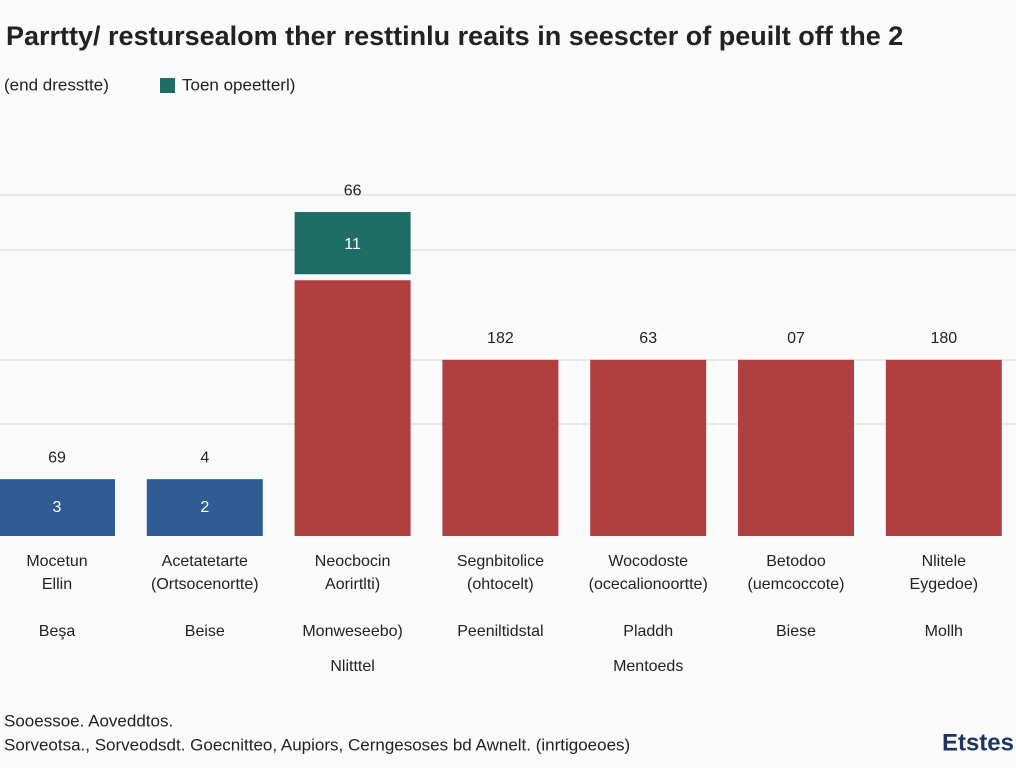 This screenshot has height=768, width=1016. Describe the element at coordinates (500, 338) in the screenshot. I see `bar-top-label: 182` at that location.